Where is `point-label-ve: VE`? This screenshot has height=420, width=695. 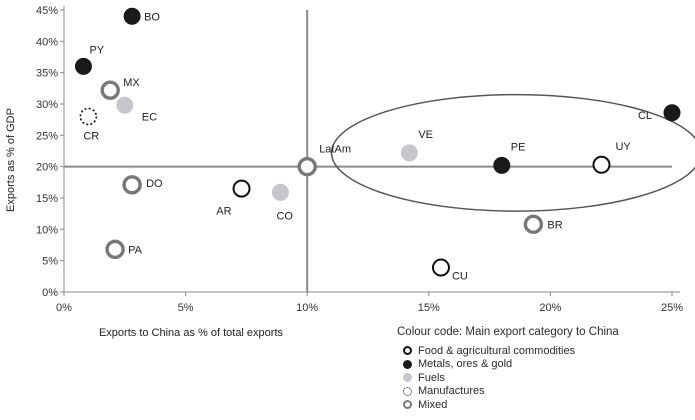
point-label-ve: VE is located at coordinates (425, 135).